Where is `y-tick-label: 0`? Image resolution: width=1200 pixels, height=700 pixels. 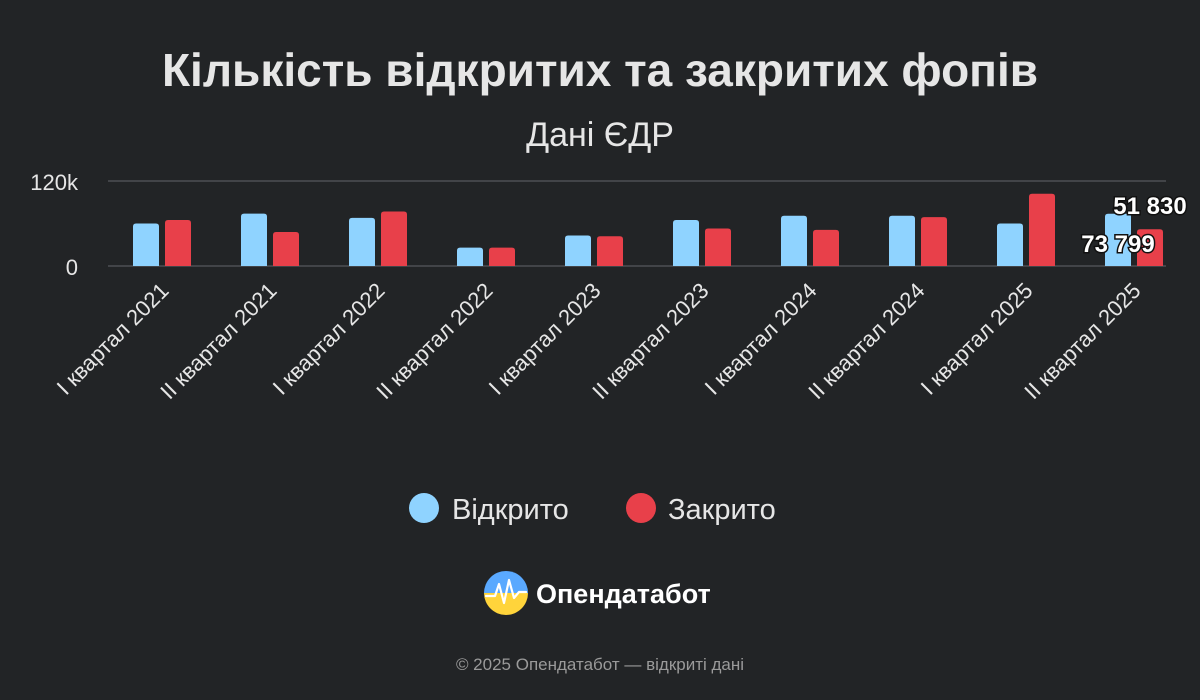 y-tick-label: 0 is located at coordinates (72, 267).